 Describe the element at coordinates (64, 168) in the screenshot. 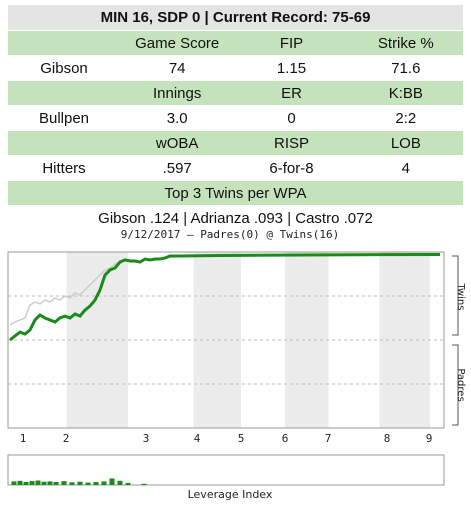

I see `table-cell: Hitters` at that location.